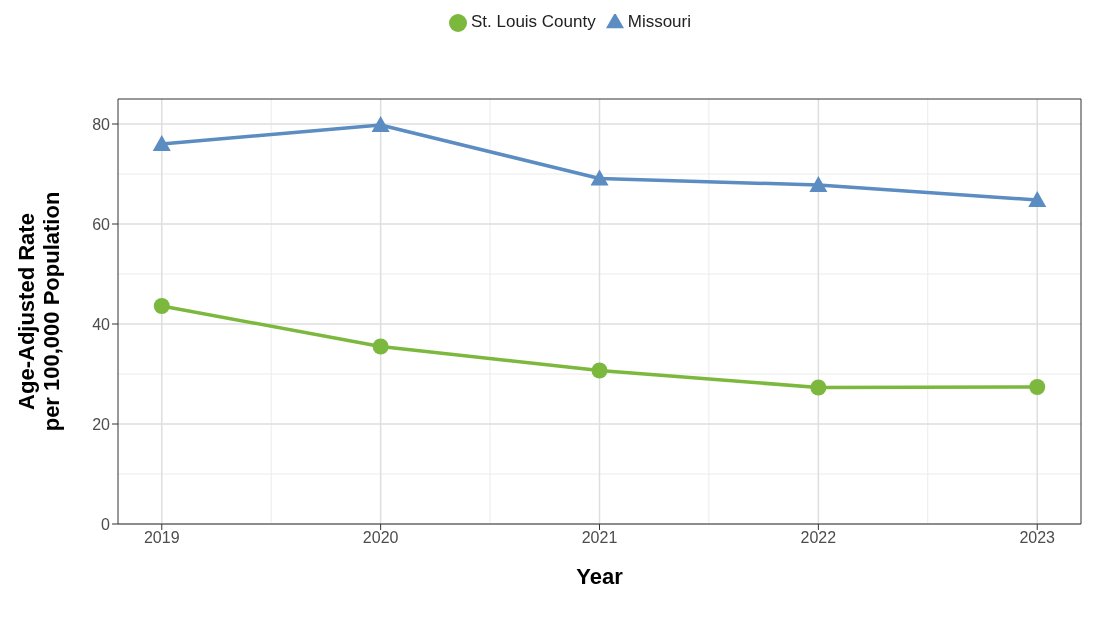 Image resolution: width=1097 pixels, height=622 pixels. What do you see at coordinates (38, 311) in the screenshot?
I see `y-axis-title: Age-Adjusted Rate per 100,000 Population` at bounding box center [38, 311].